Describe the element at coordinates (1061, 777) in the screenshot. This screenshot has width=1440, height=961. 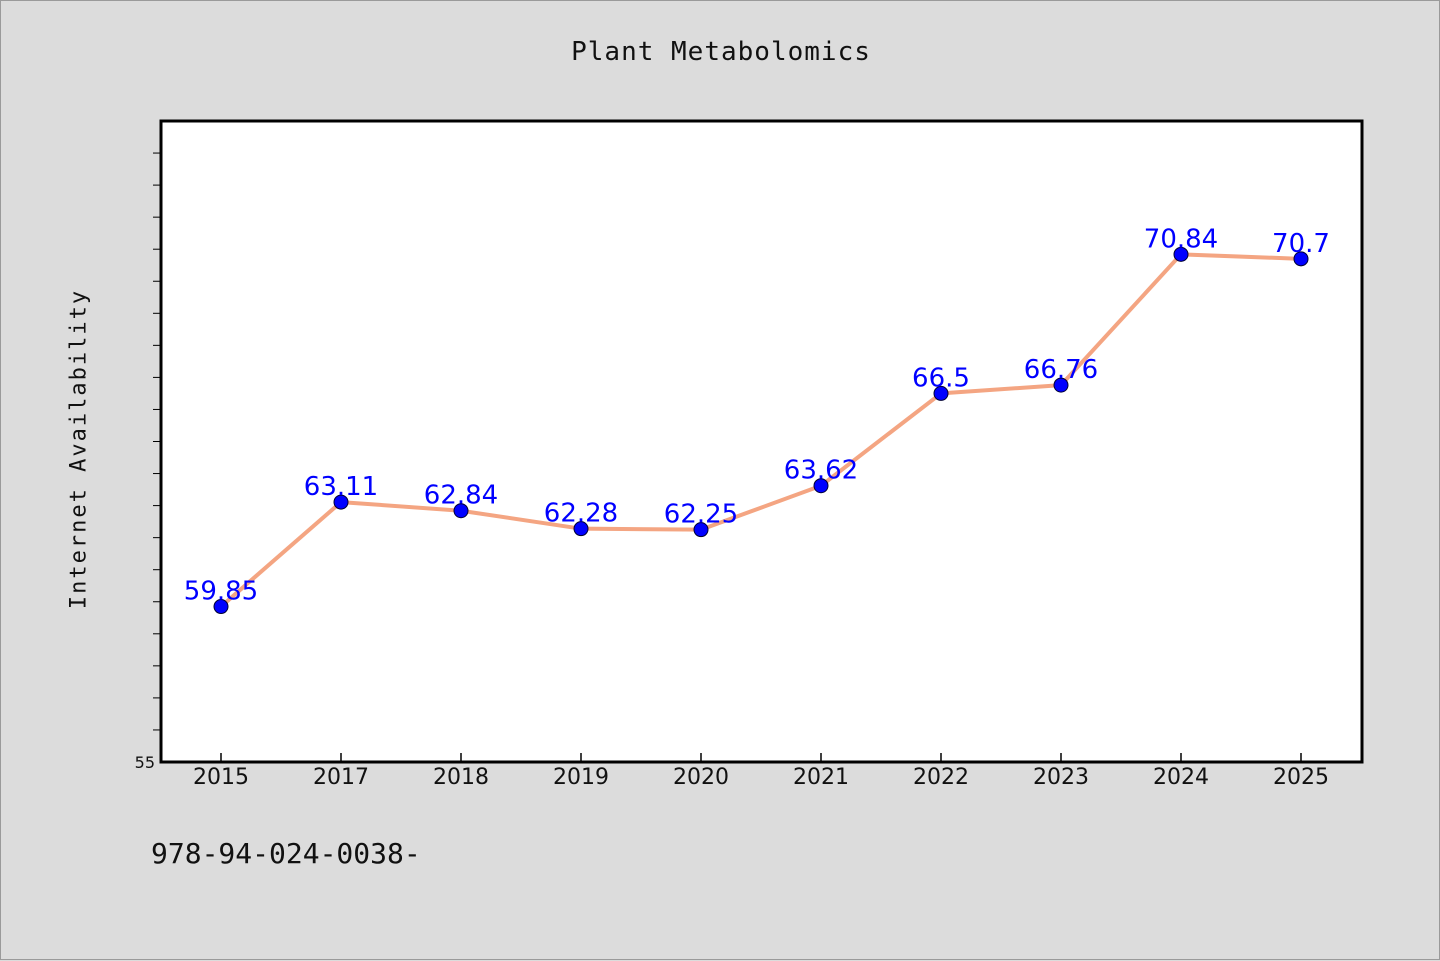
I see `x-tick-label: 2023` at that location.